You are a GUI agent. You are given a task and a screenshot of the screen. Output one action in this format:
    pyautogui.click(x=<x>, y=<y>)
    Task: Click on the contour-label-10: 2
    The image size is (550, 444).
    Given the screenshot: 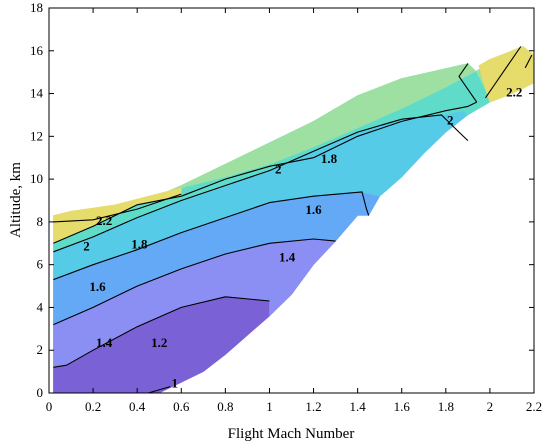 What is the action you would take?
    pyautogui.click(x=450, y=119)
    